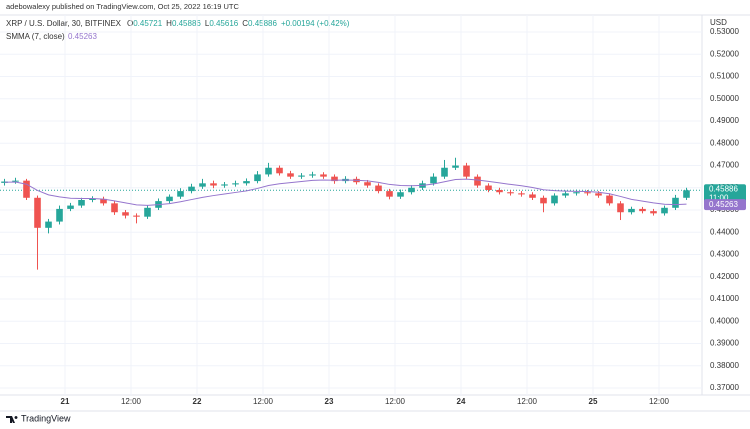  What do you see at coordinates (724, 98) in the screenshot?
I see `y-tick-label: 0.50000` at bounding box center [724, 98].